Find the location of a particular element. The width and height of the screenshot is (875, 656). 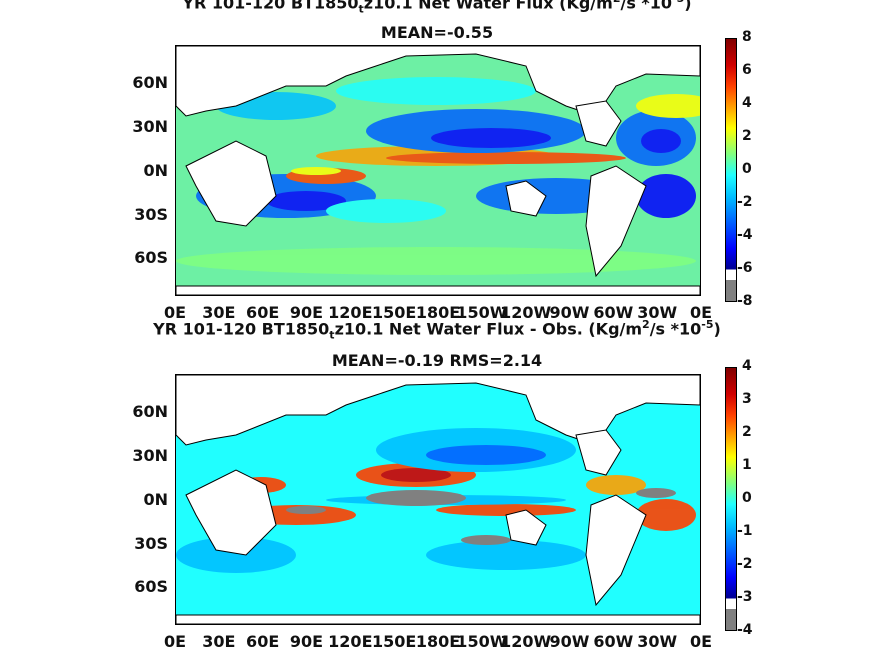

panel2-lon-label: 60W is located at coordinates (613, 641).